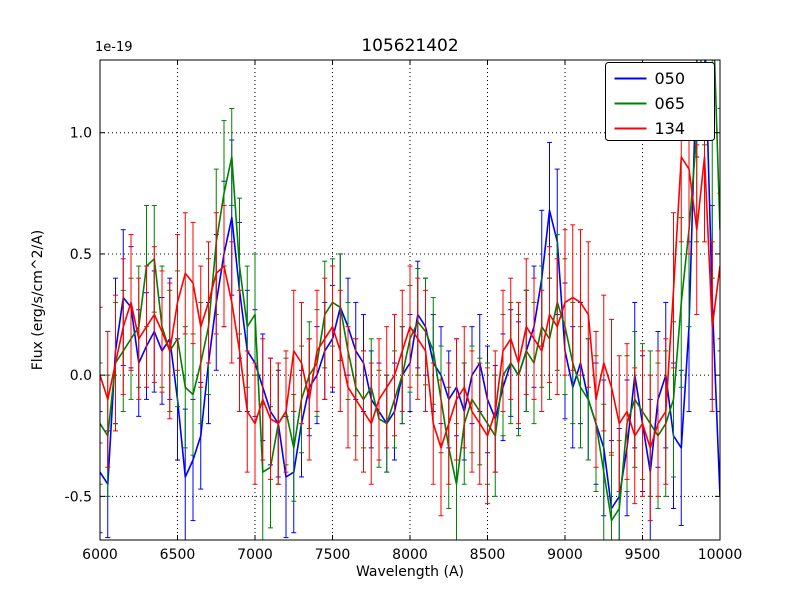 The image size is (800, 600). What do you see at coordinates (670, 103) in the screenshot?
I see `legend-label: 065` at bounding box center [670, 103].